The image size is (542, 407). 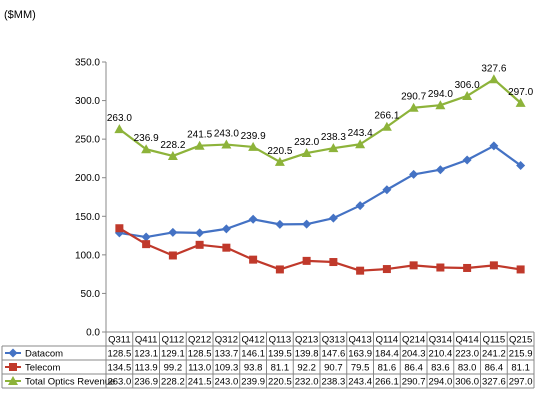 What do you see at coordinates (87, 255) in the screenshot?
I see `y-tick-label: 100.0` at bounding box center [87, 255].